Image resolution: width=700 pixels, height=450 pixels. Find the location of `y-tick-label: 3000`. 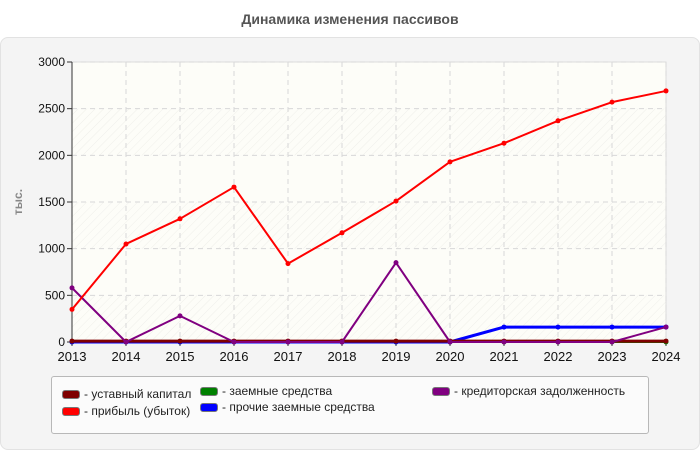

y-tick-label: 3000 is located at coordinates (51, 62).